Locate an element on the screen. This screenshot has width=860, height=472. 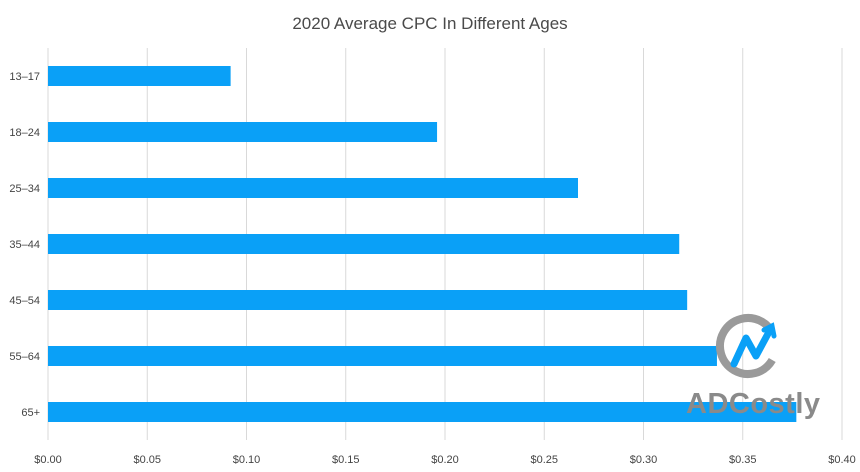
bar-35–44 is located at coordinates (364, 244).